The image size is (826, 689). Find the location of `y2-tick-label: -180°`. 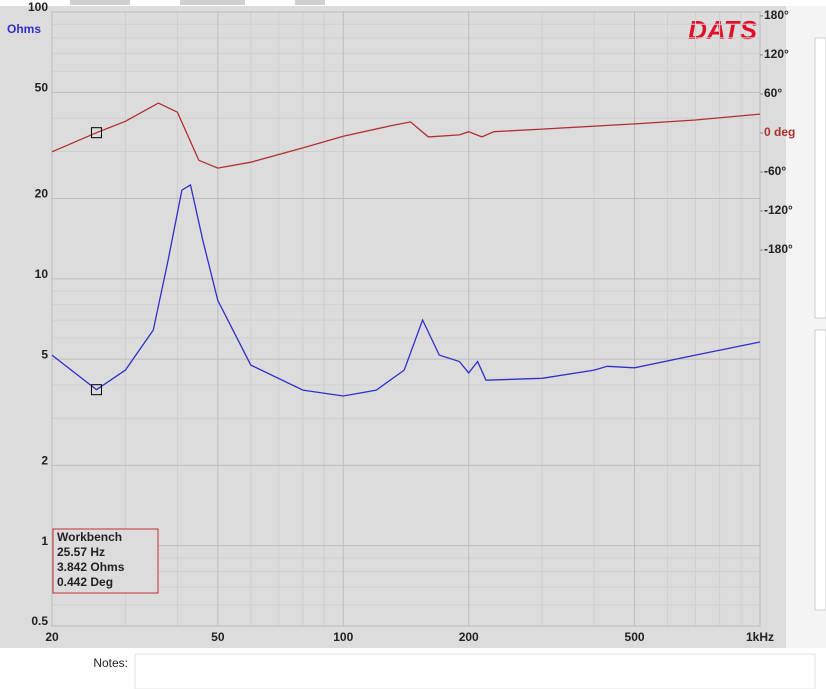

y2-tick-label: -180° is located at coordinates (778, 249).